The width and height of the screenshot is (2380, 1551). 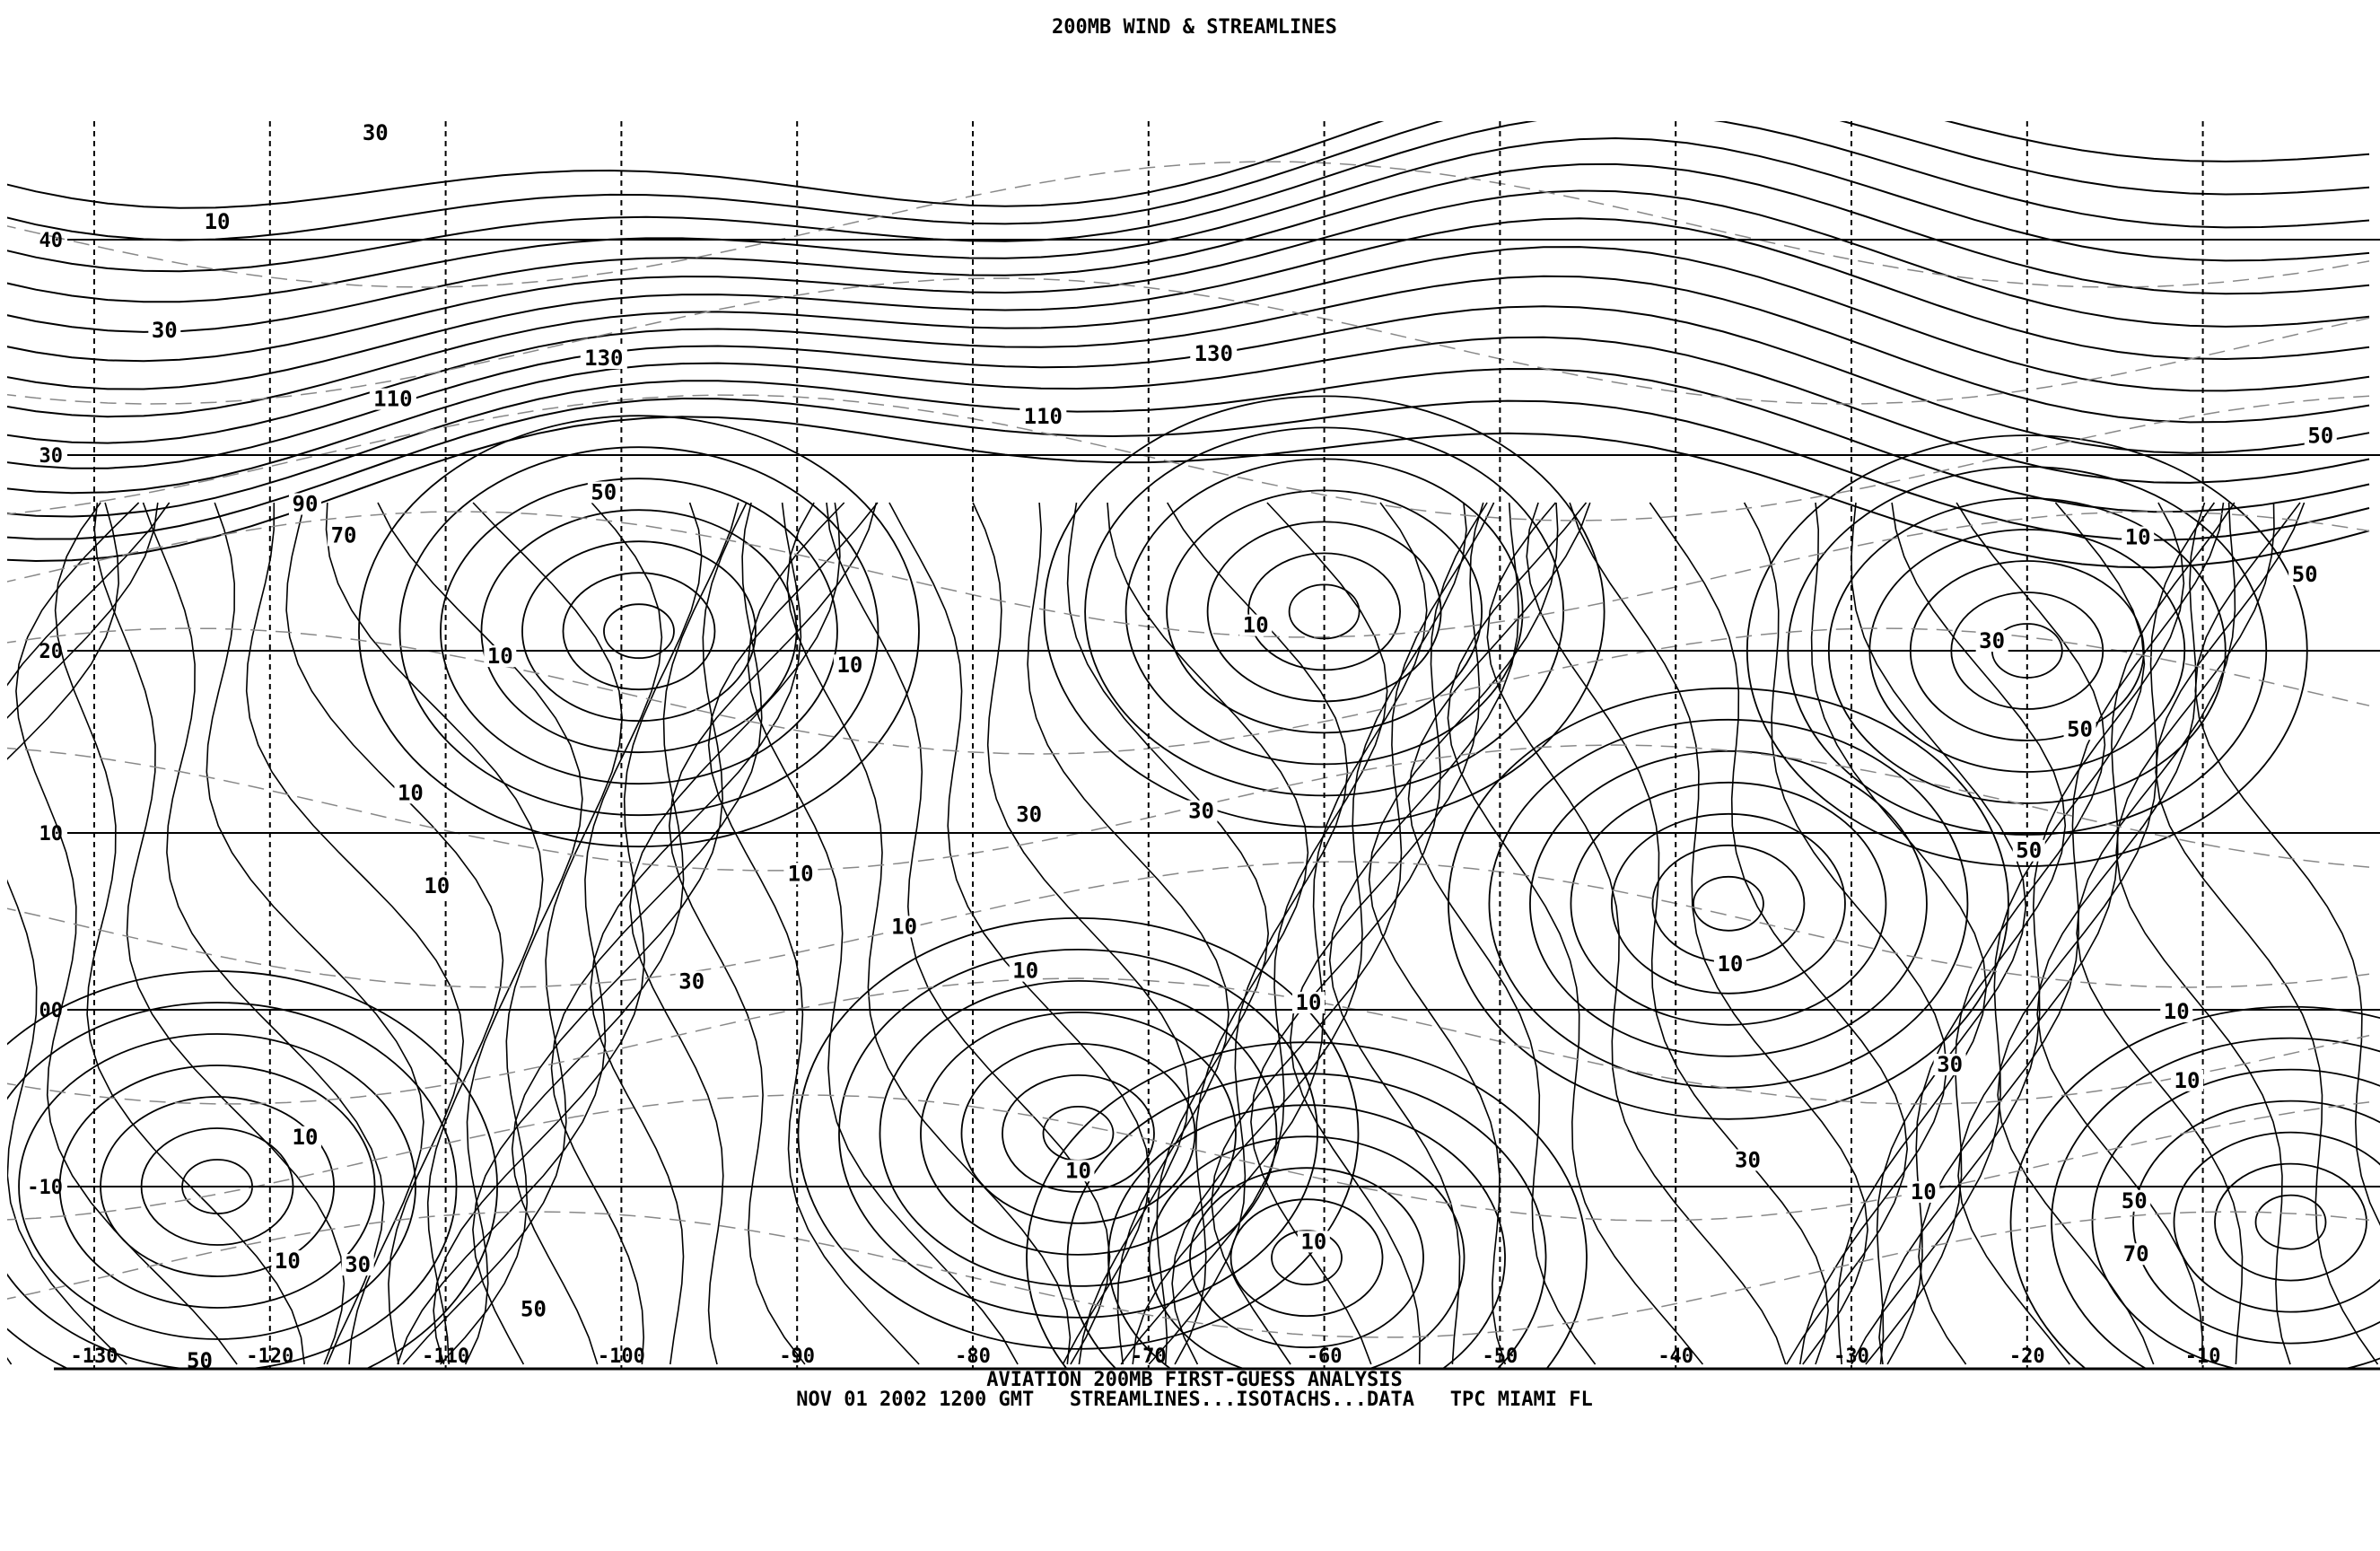 What do you see at coordinates (1044, 416) in the screenshot?
I see `isotach-label: 110` at bounding box center [1044, 416].